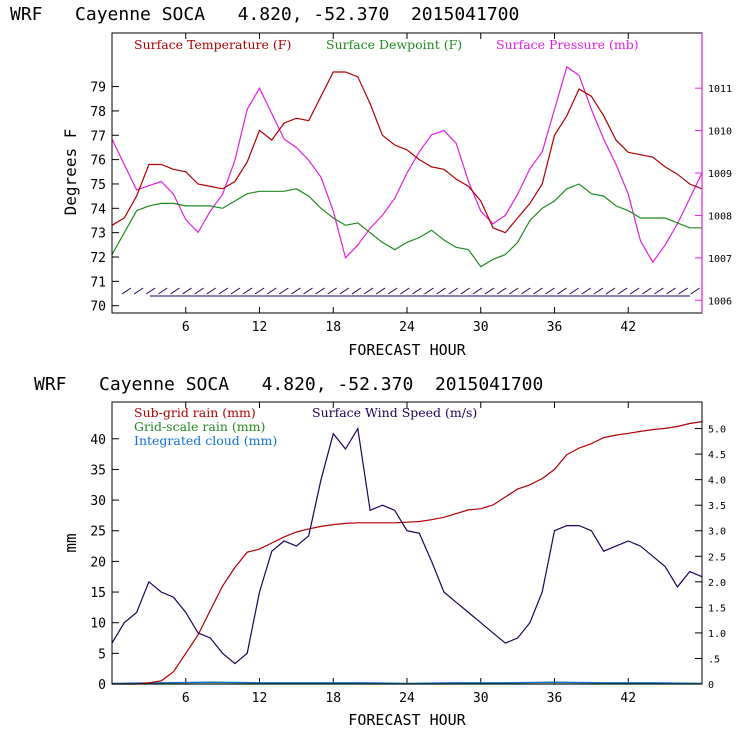 Image resolution: width=740 pixels, height=740 pixels. What do you see at coordinates (717, 608) in the screenshot?
I see `y2-tick-label: 1.5` at bounding box center [717, 608].